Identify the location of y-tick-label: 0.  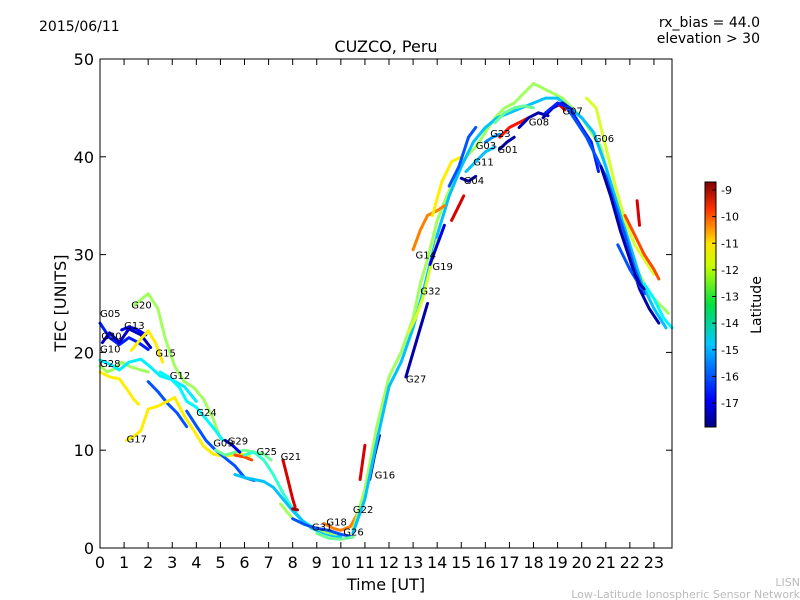
(89, 548).